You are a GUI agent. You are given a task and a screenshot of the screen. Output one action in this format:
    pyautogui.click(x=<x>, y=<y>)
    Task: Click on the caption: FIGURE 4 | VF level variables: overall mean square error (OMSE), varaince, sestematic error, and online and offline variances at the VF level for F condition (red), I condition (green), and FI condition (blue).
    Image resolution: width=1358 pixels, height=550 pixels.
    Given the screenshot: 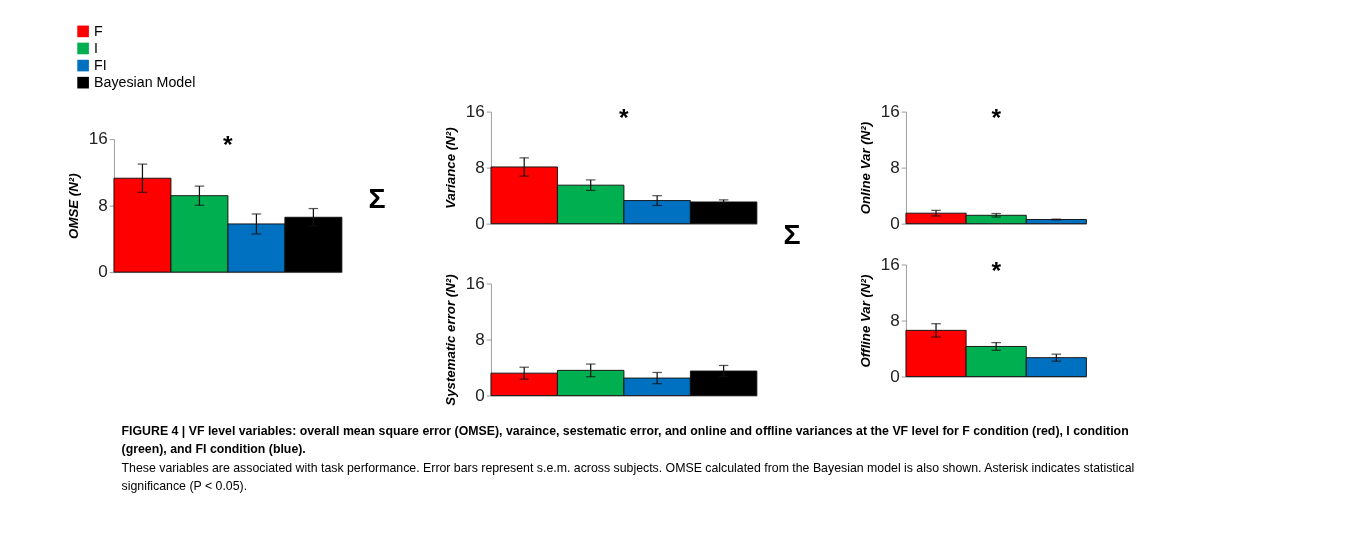 What is the action you would take?
    pyautogui.click(x=625, y=440)
    